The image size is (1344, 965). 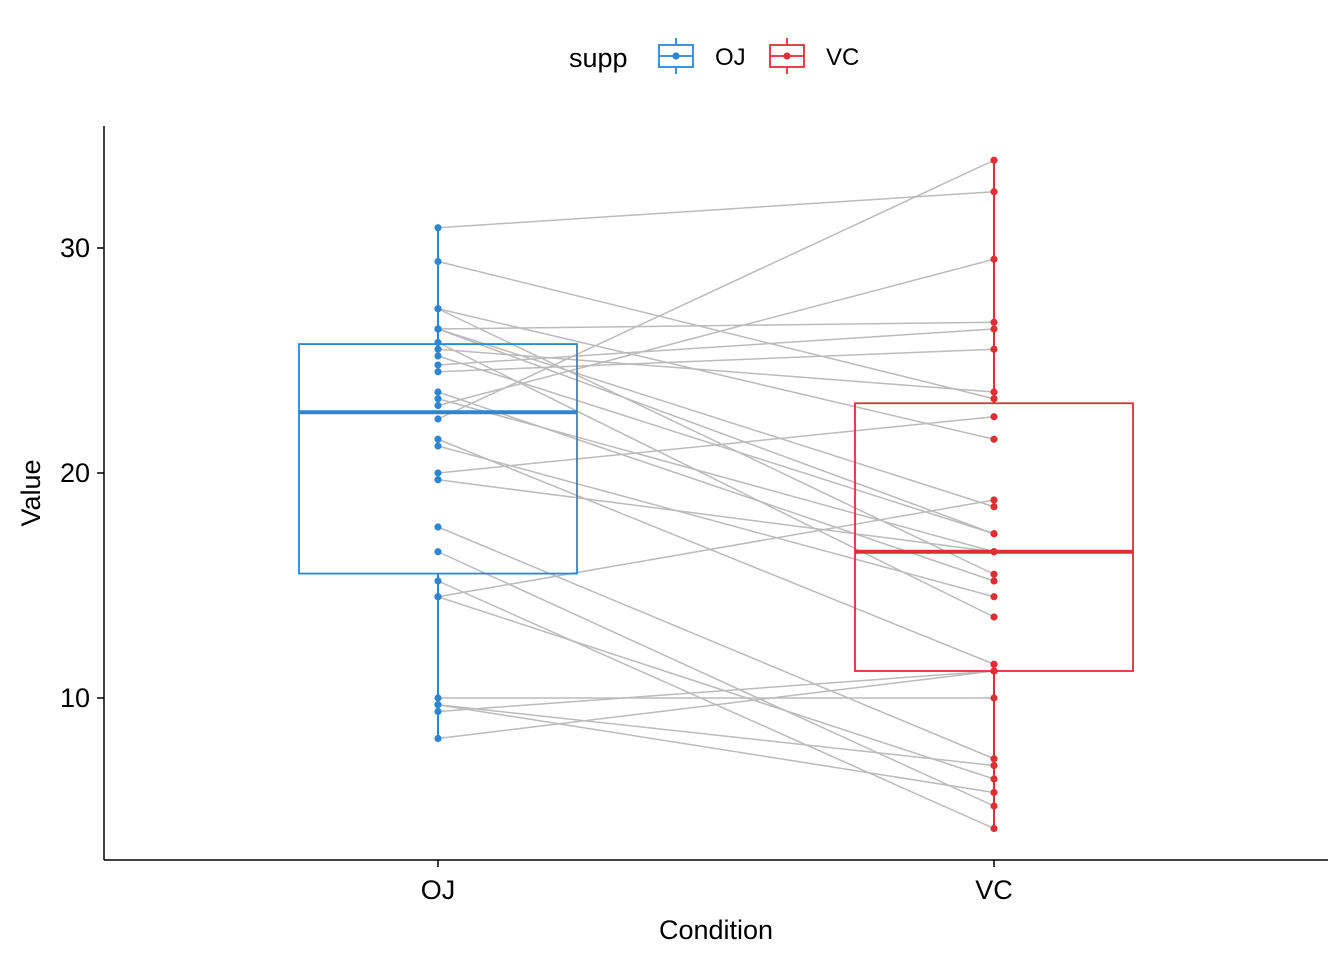 I want to click on x-axis-label: Condition, so click(x=716, y=930).